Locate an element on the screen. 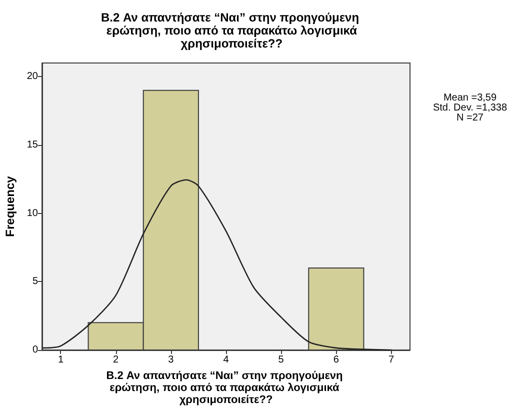  x-tick-label: 3 is located at coordinates (171, 360).